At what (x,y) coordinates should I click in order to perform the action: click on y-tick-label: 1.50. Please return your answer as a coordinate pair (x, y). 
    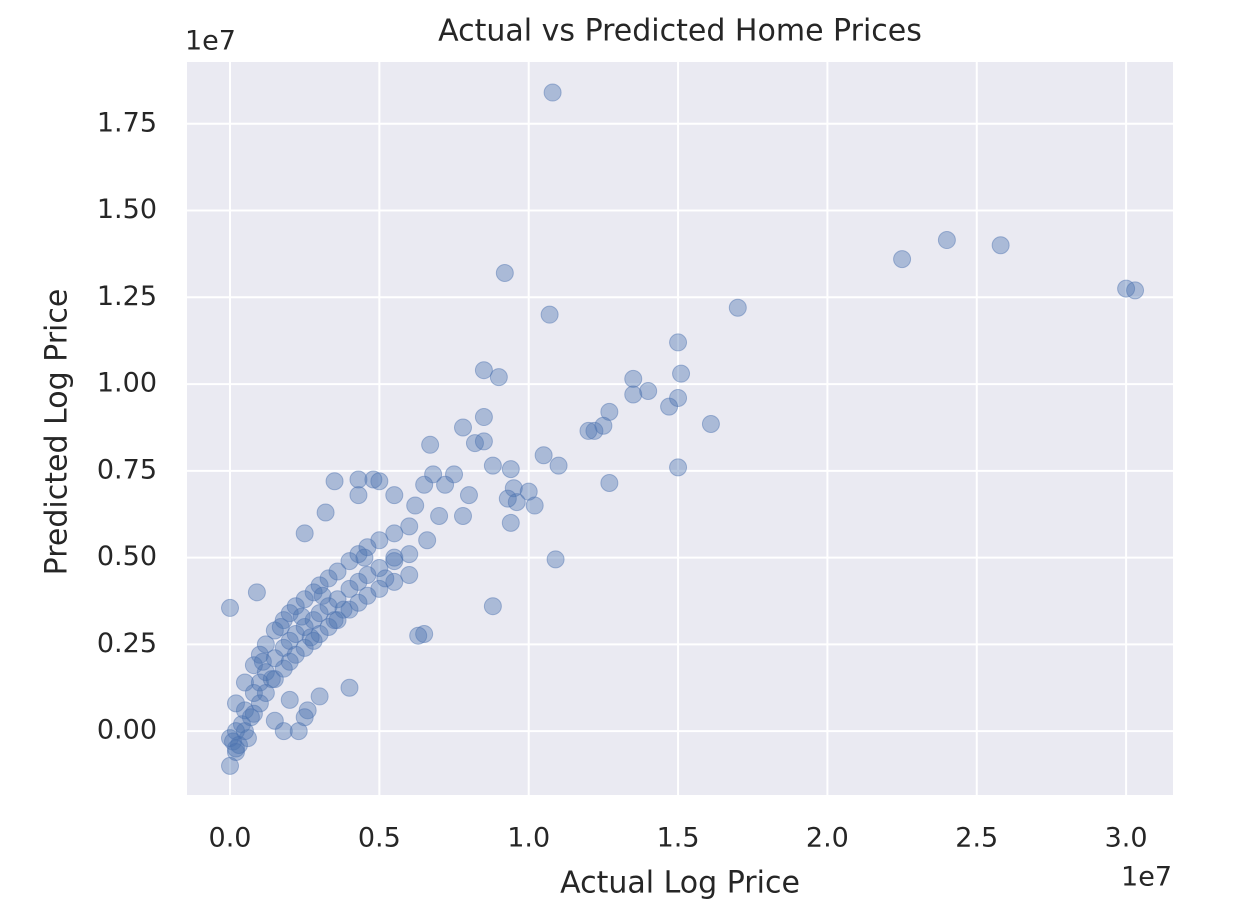
    Looking at the image, I should click on (127, 209).